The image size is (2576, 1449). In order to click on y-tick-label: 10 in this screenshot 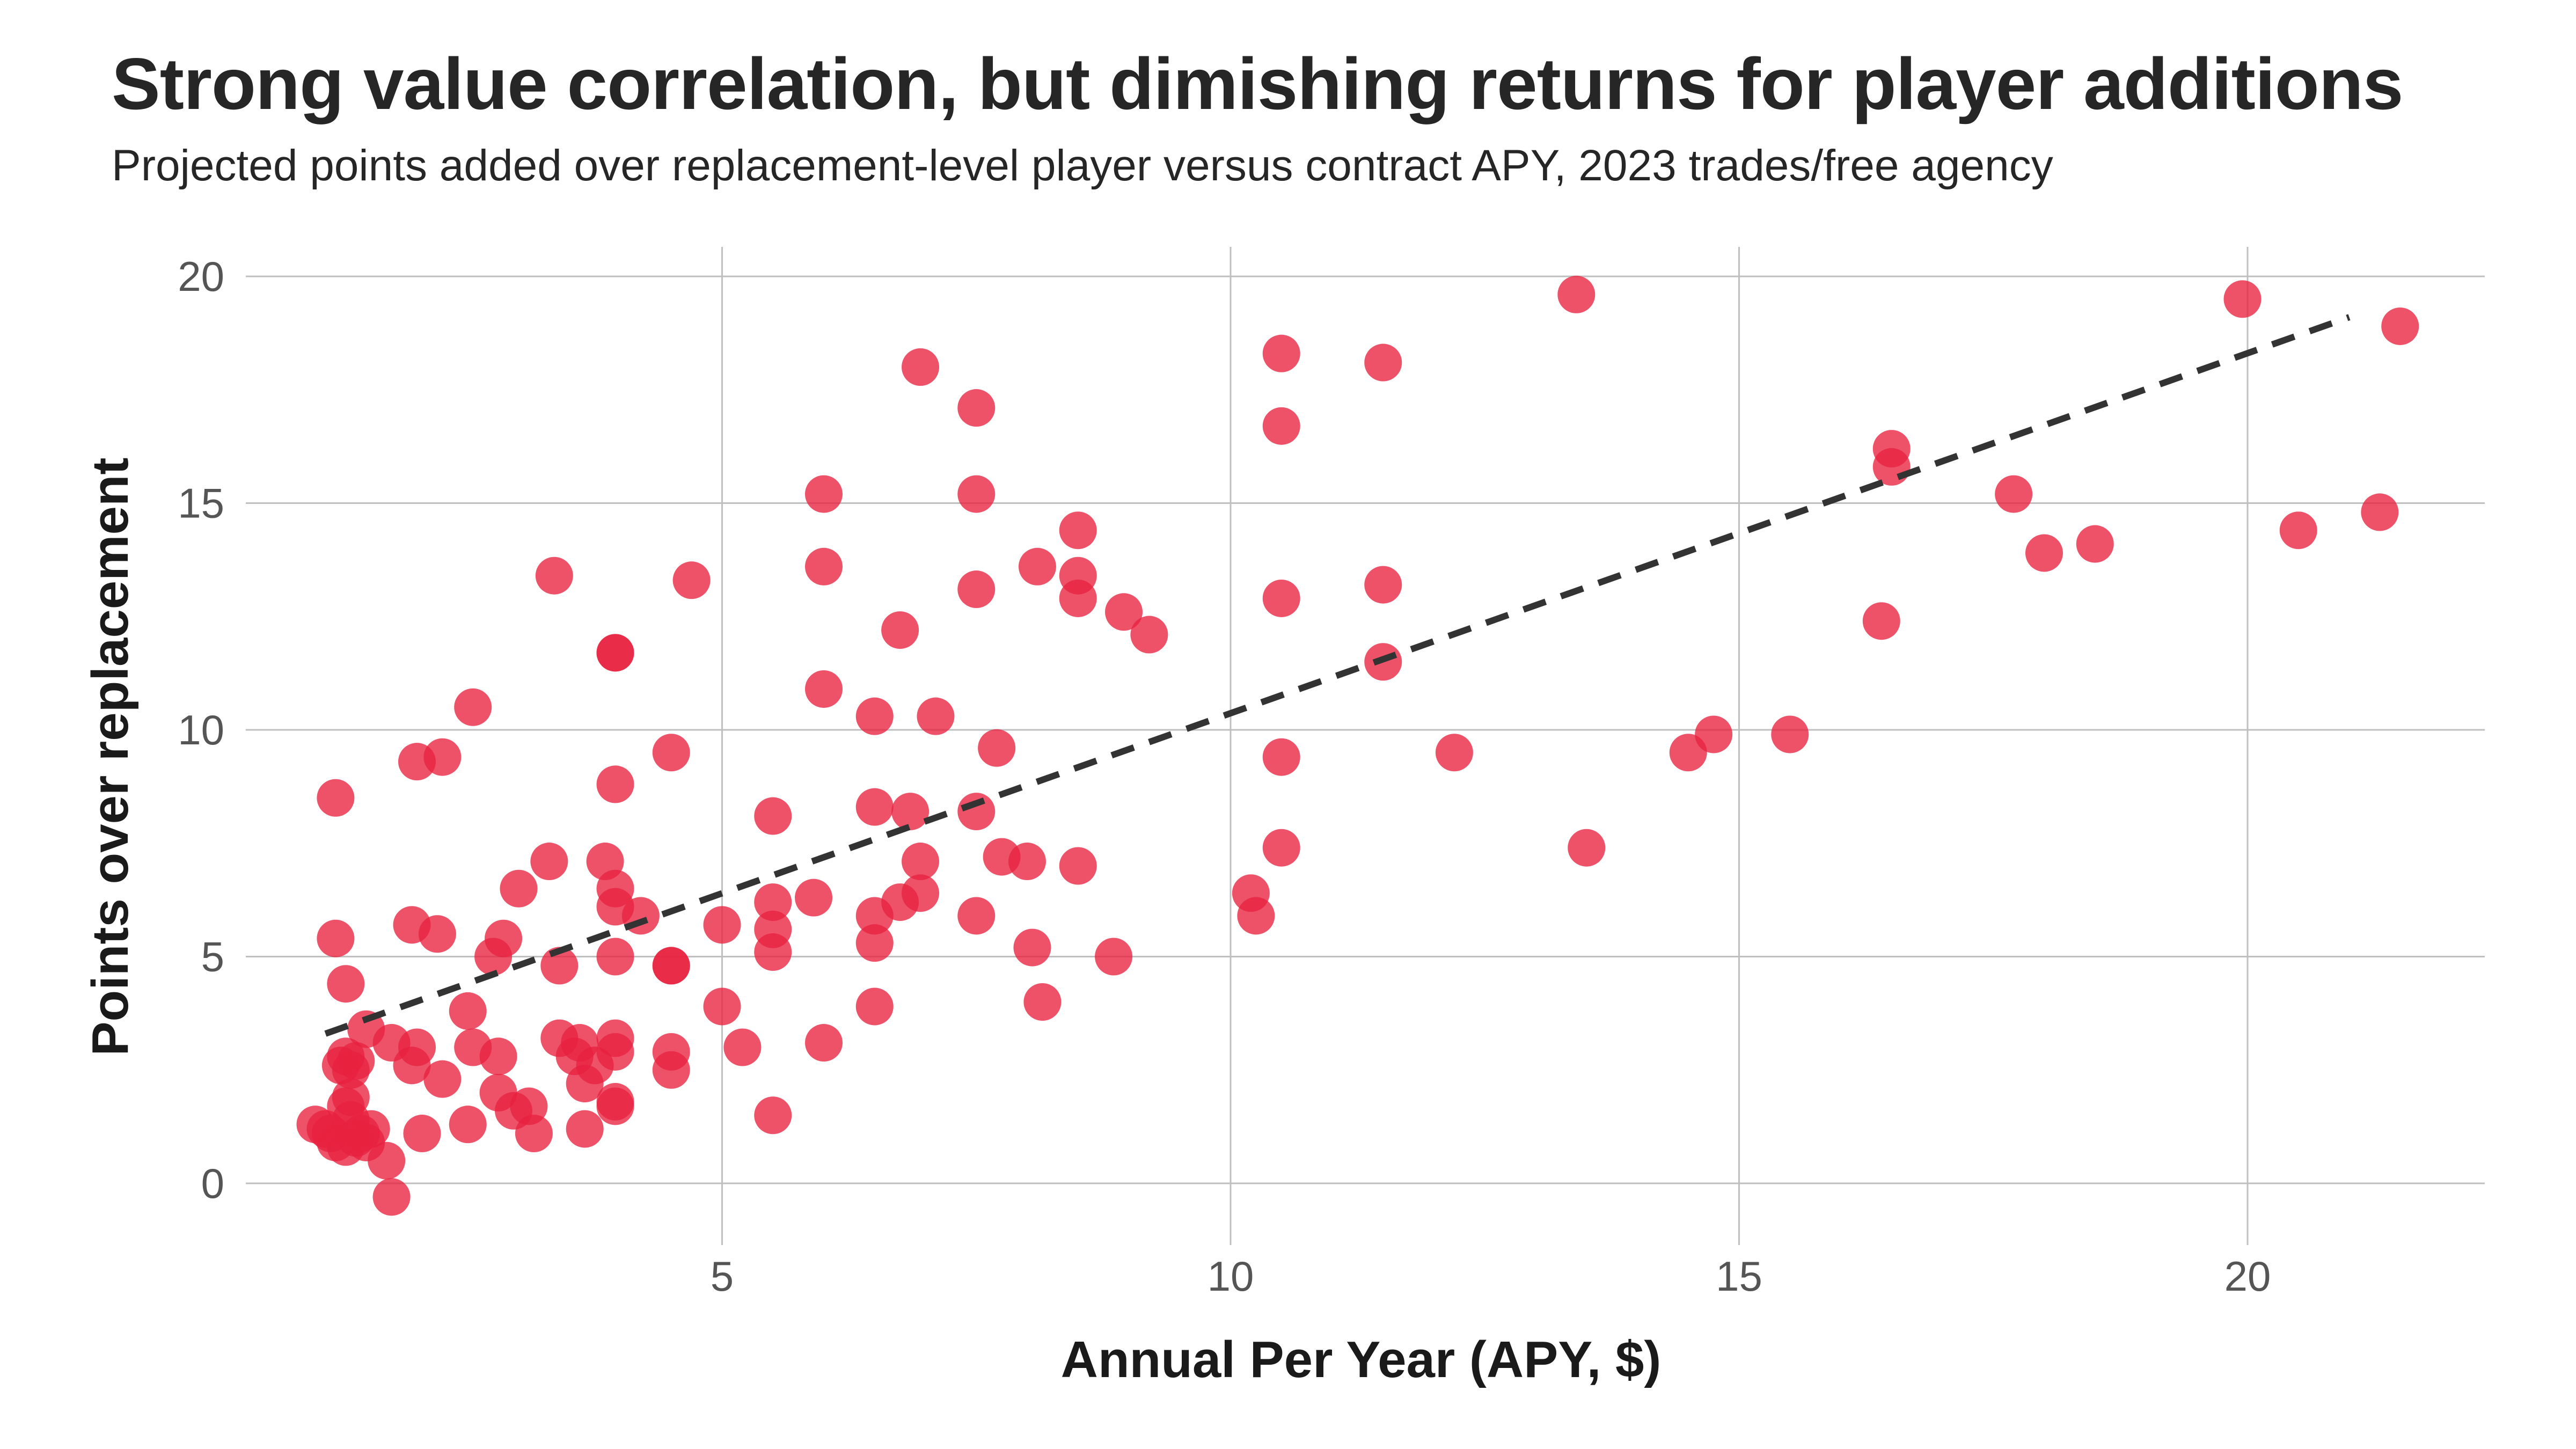, I will do `click(201, 729)`.